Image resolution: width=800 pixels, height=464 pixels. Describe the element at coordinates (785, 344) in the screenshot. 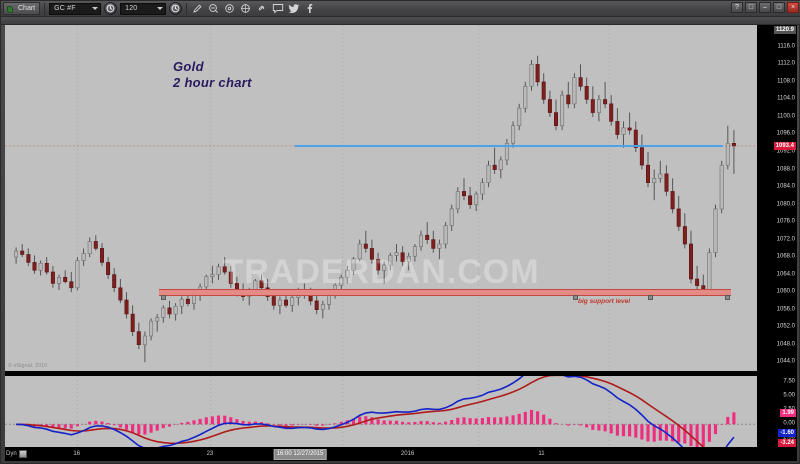

I see `price-tick-label: 1048.0` at that location.